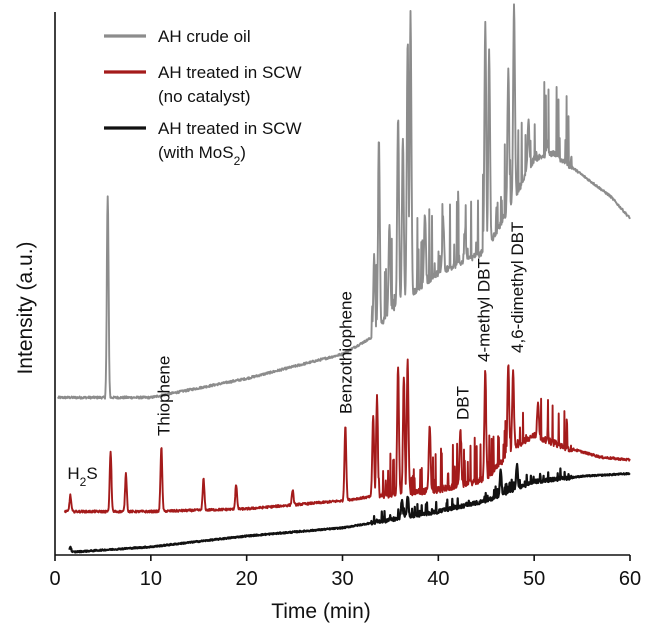 The height and width of the screenshot is (636, 648). I want to click on legend-label-3: (with MoS2), so click(202, 155).